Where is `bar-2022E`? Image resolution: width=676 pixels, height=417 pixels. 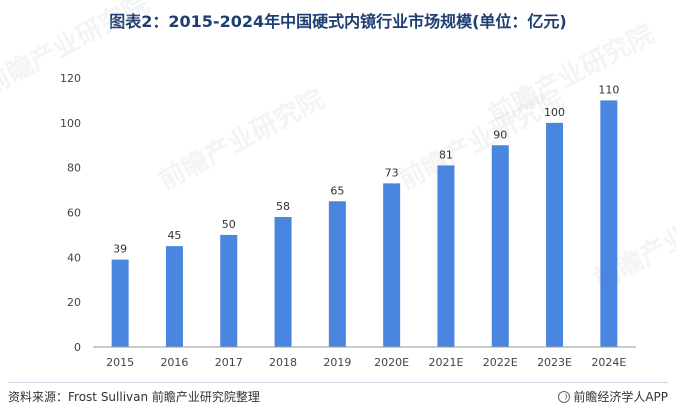
bar-2022E is located at coordinates (500, 246).